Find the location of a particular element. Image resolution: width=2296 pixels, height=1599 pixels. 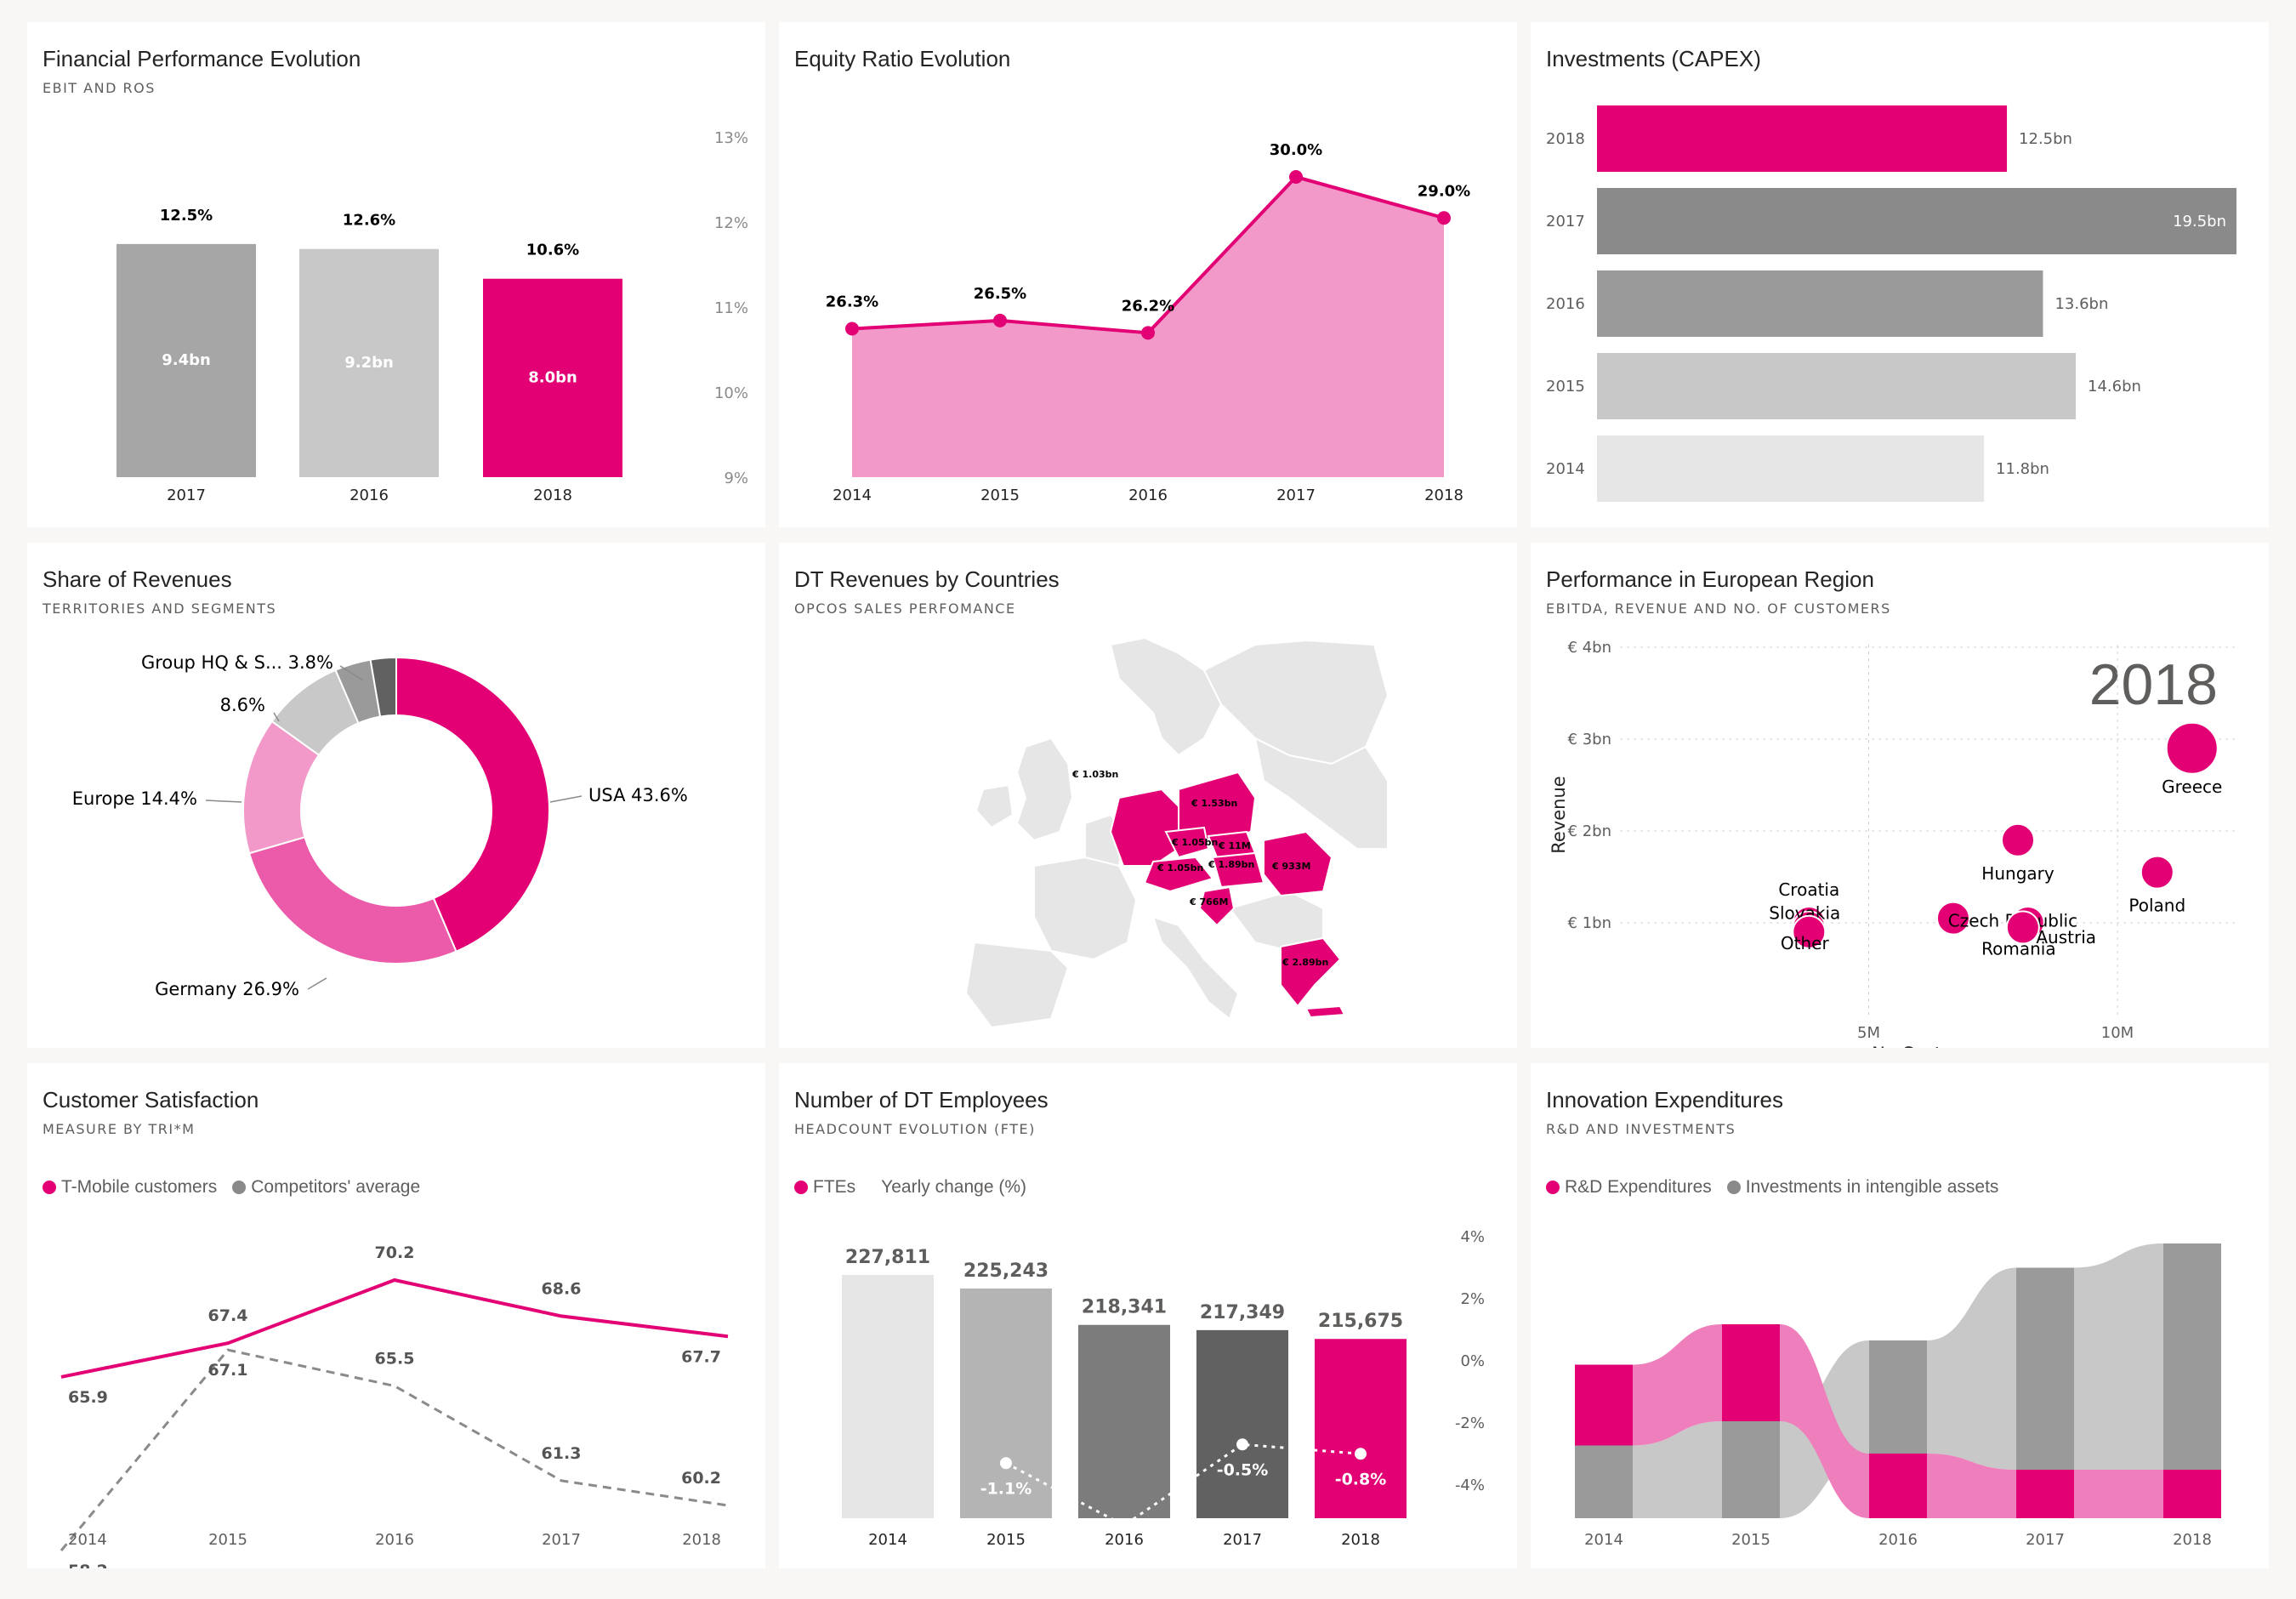

y2-tick-label: 9% is located at coordinates (736, 478).